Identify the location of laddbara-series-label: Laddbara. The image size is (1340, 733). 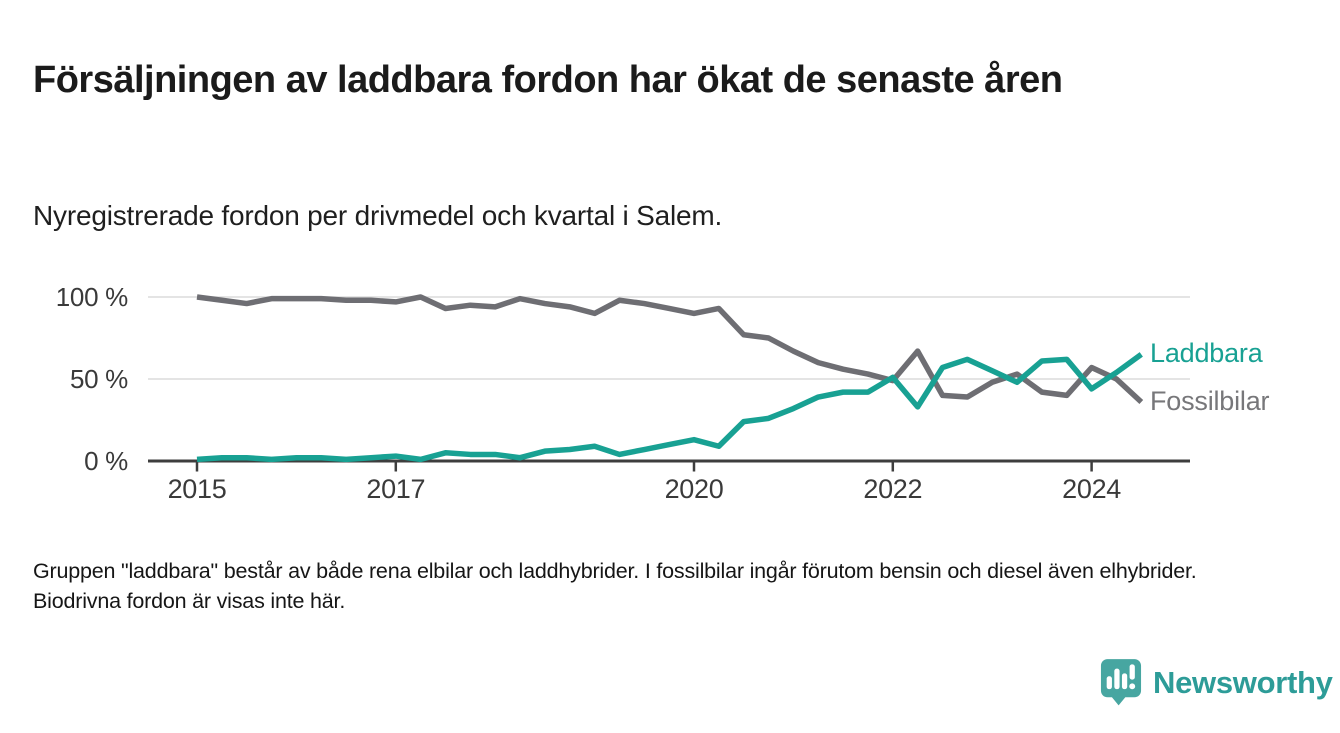
(1206, 353).